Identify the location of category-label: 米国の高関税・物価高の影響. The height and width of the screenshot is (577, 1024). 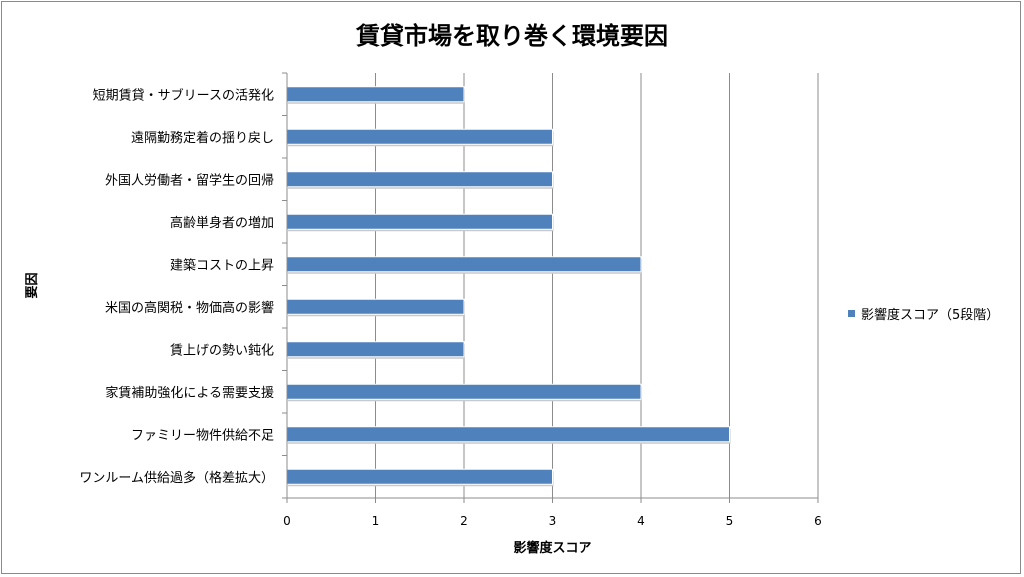
(189, 308).